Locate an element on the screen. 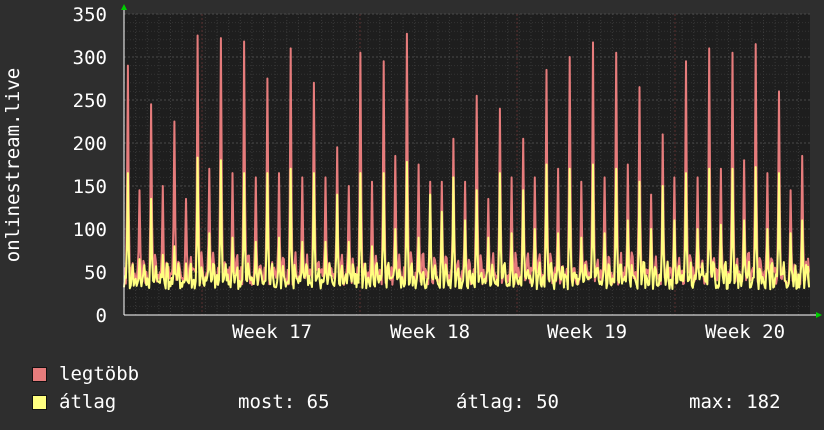  y-tick-label: 200 is located at coordinates (90, 144).